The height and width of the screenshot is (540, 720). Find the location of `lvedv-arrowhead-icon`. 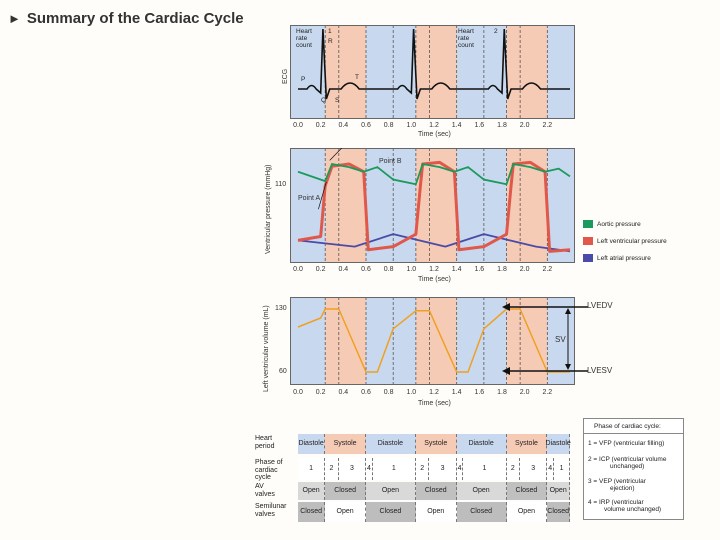

lvedv-arrowhead-icon is located at coordinates (506, 307).